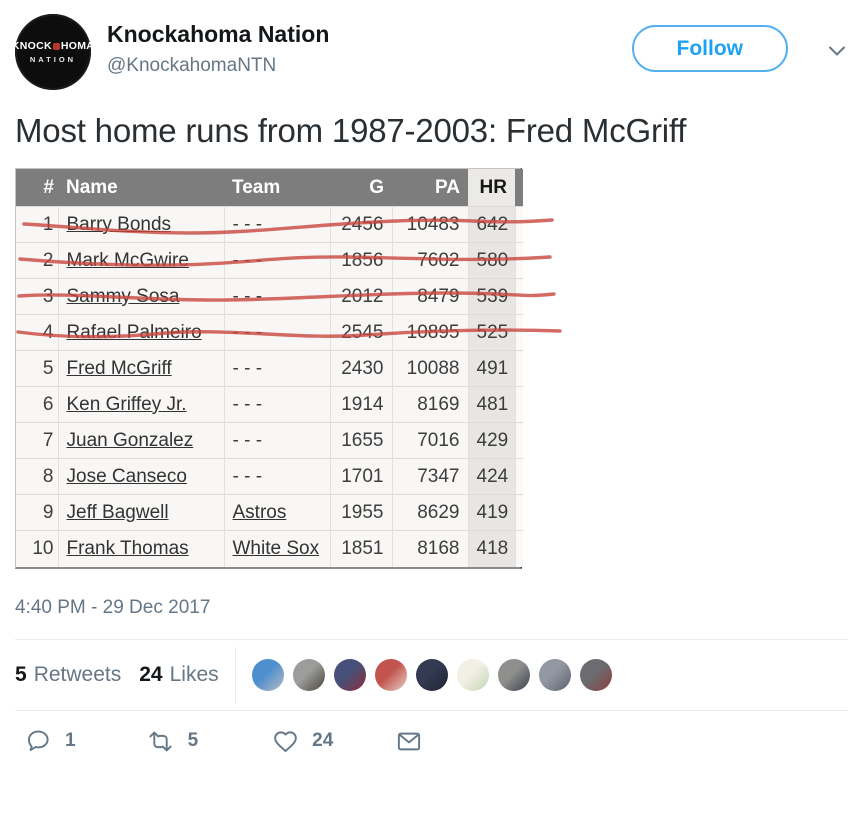  I want to click on player-name-cell: Juan Gonzalez, so click(140, 440).